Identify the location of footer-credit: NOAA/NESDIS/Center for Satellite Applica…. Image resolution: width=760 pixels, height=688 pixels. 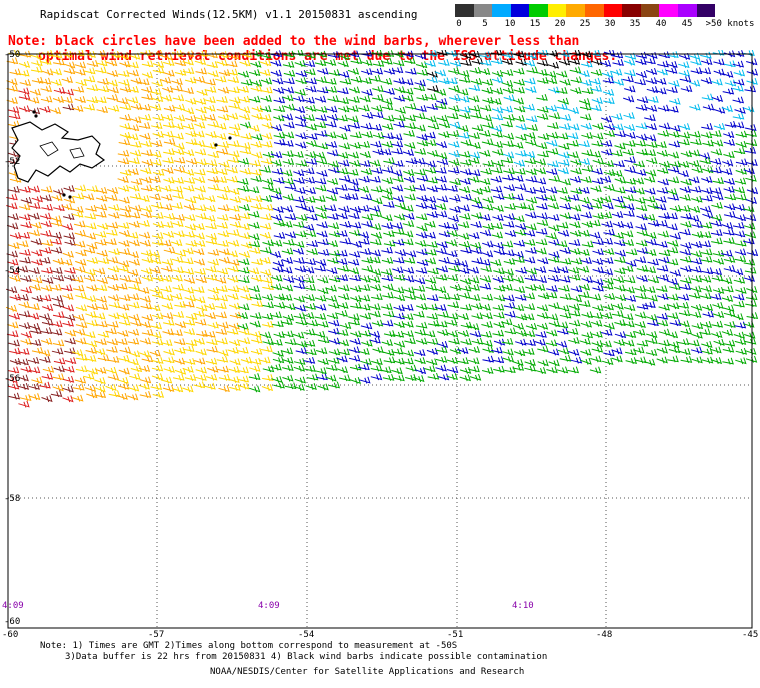
(367, 672).